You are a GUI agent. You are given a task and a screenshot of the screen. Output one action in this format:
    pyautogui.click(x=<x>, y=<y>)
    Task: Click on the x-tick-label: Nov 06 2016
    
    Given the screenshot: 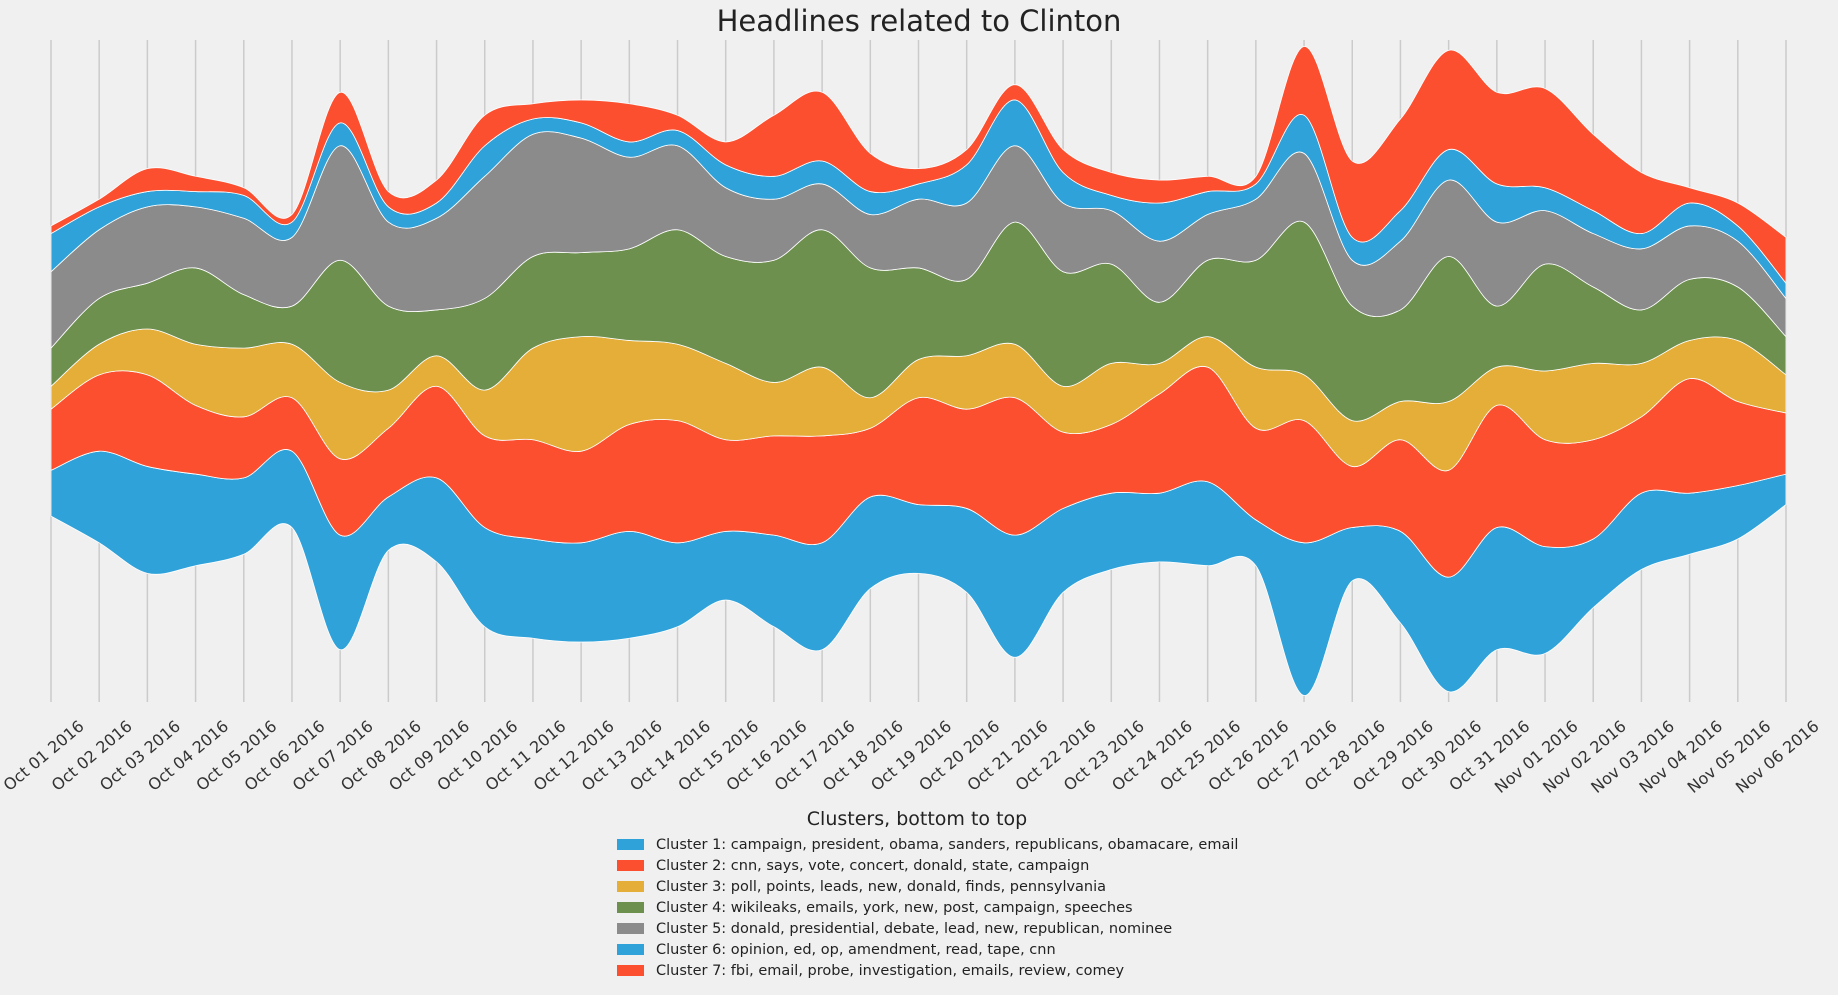 What is the action you would take?
    pyautogui.click(x=1777, y=757)
    